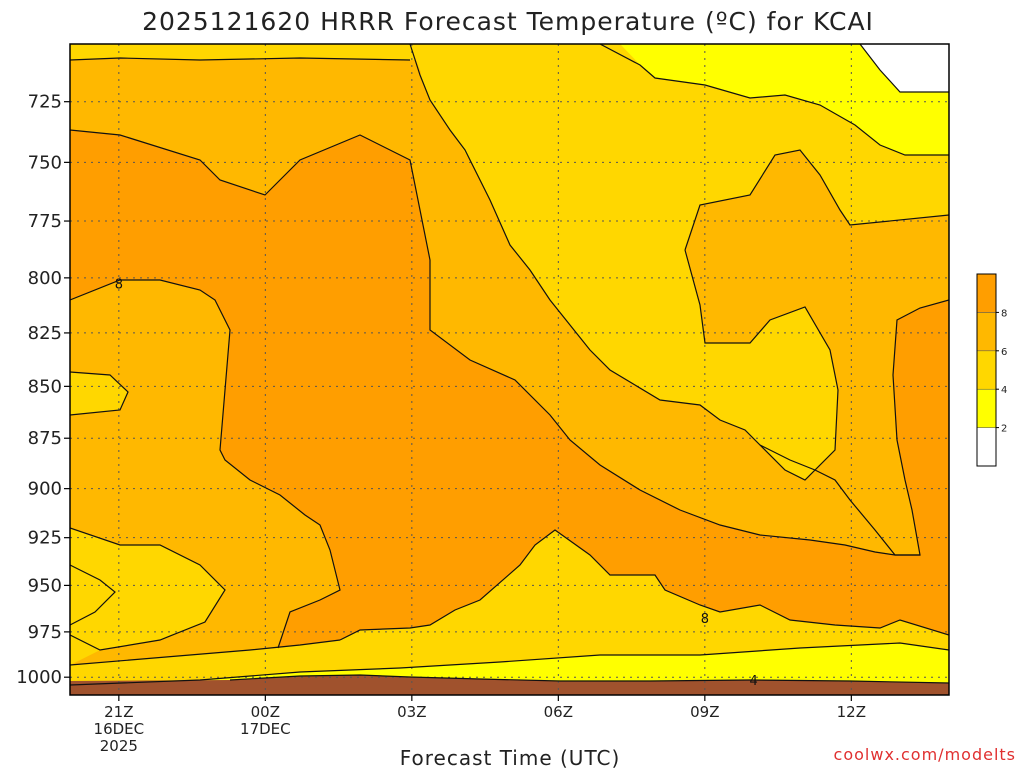 The image size is (1024, 768). I want to click on x-tick-label: 12Z, so click(851, 712).